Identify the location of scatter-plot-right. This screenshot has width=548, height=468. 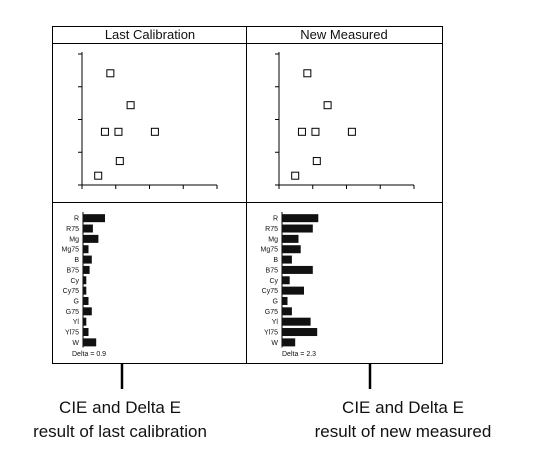
(345, 120).